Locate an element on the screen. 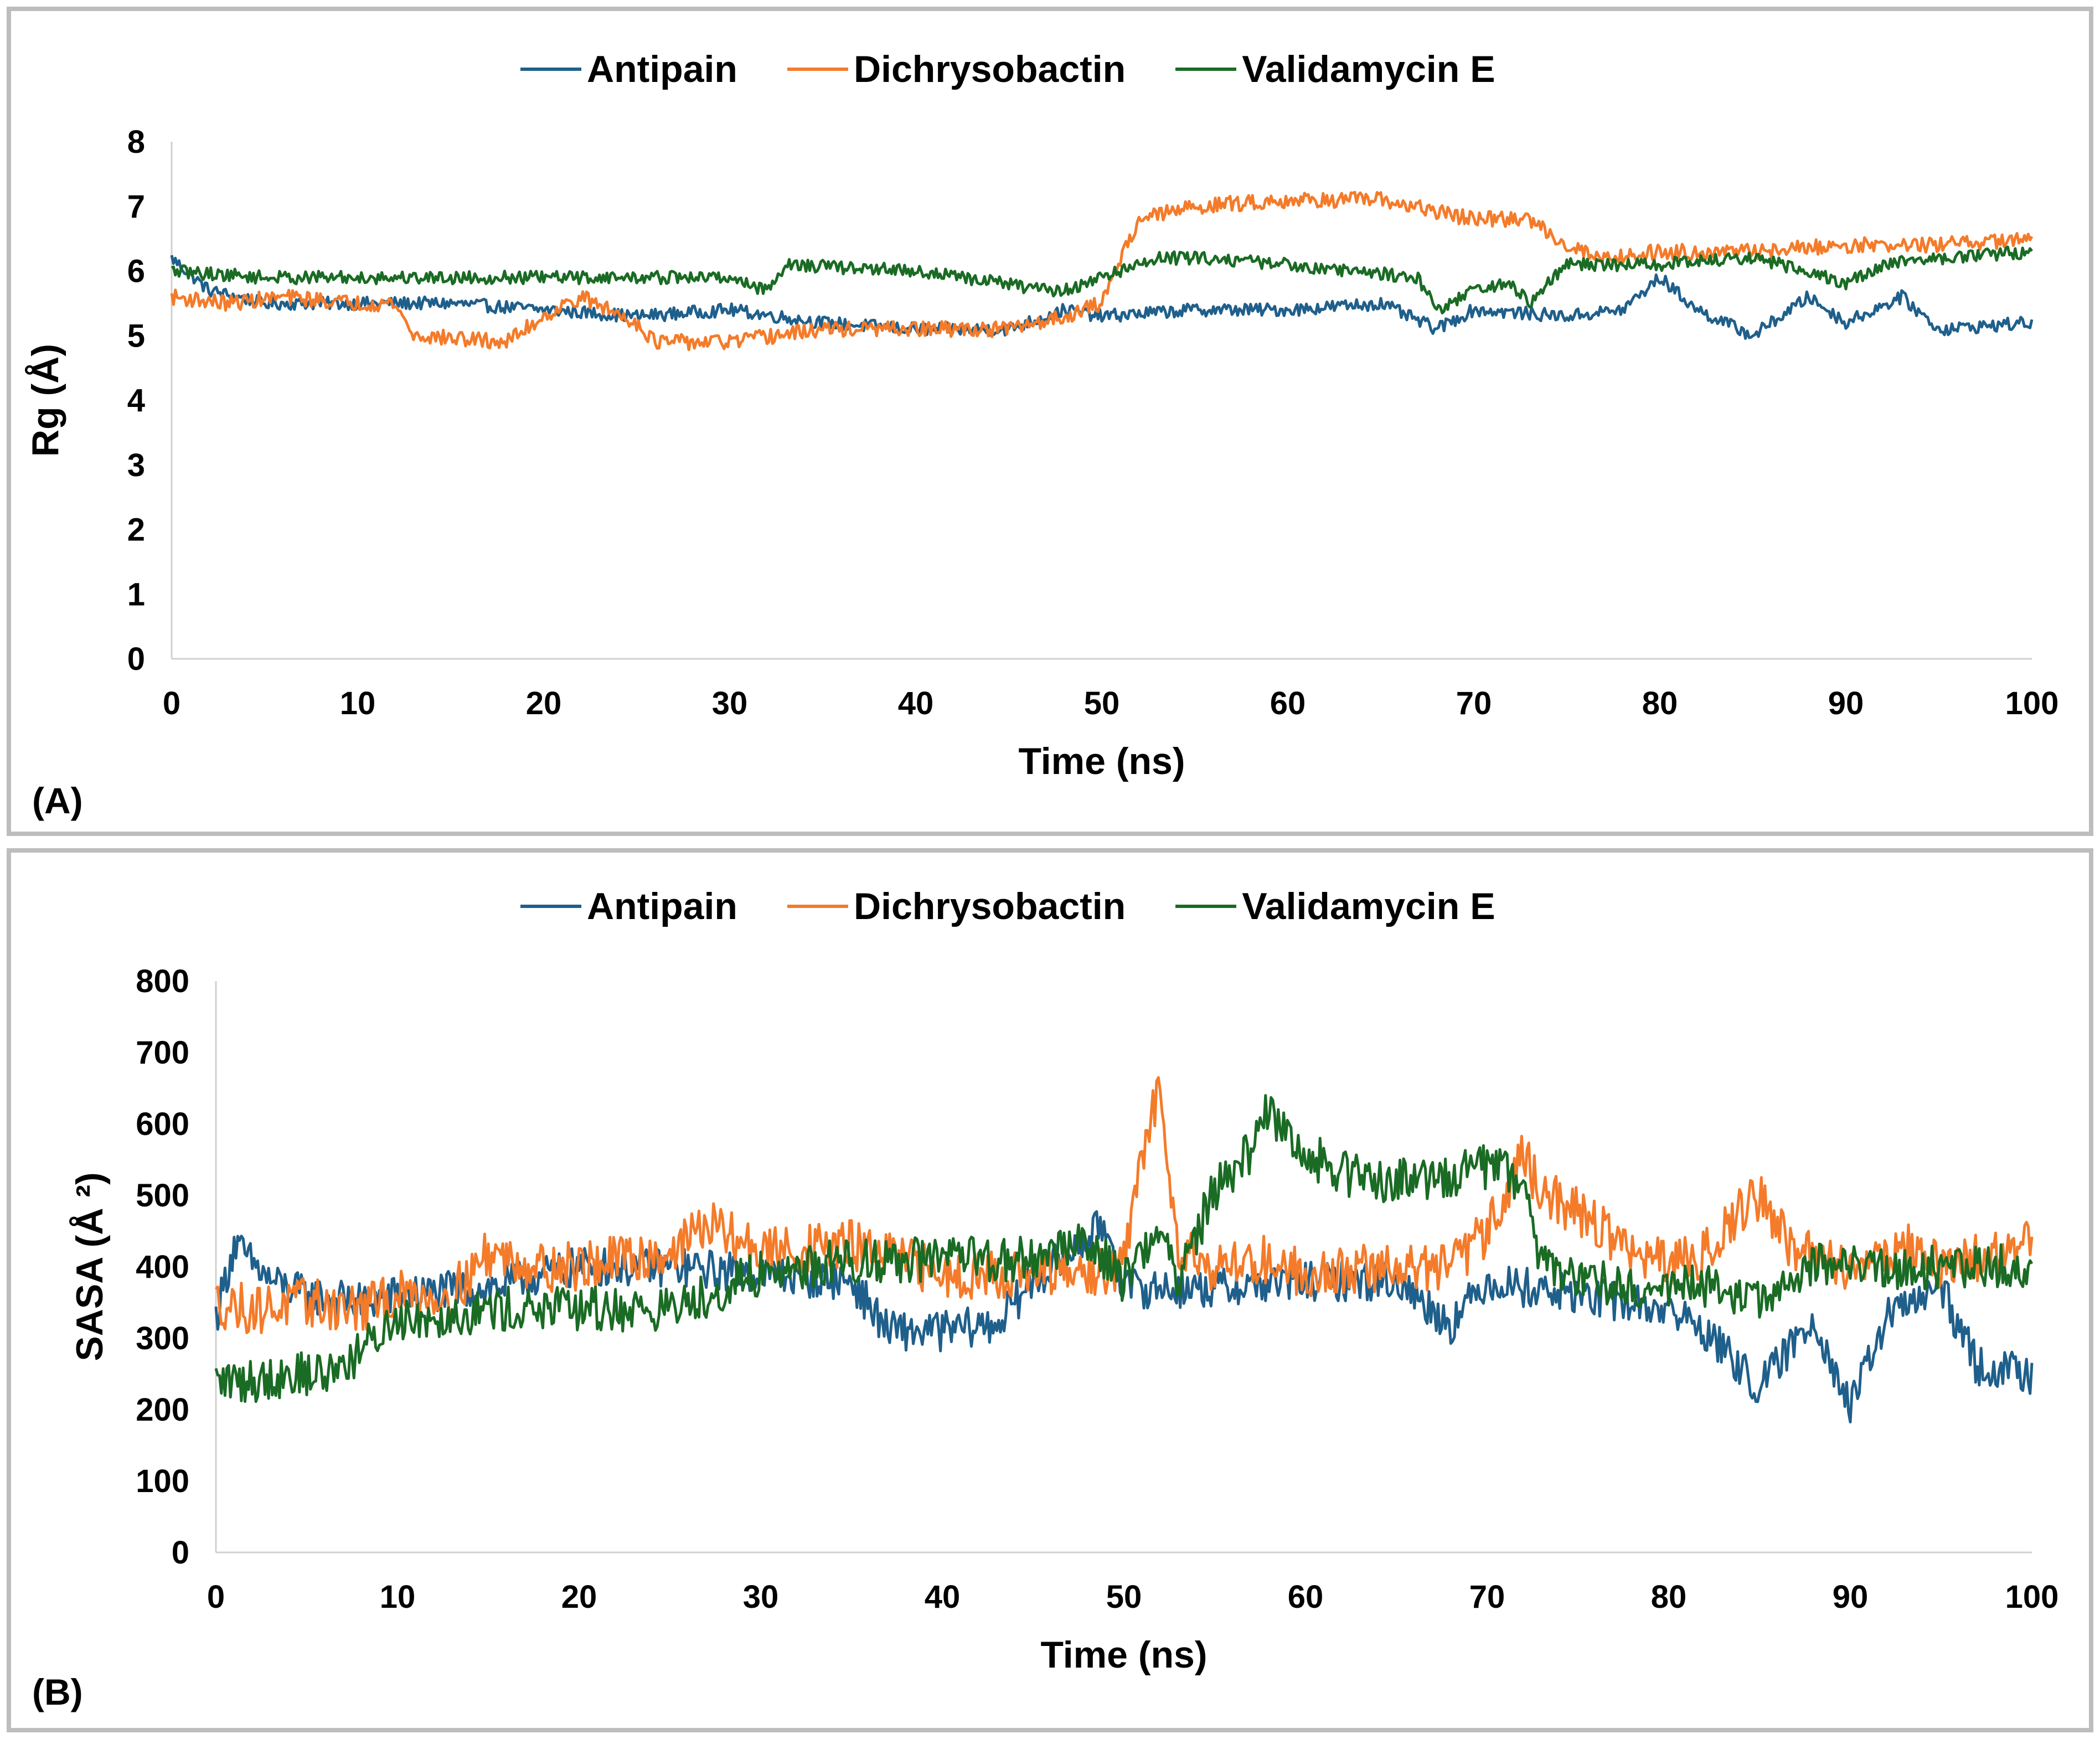 This screenshot has width=2100, height=1739. series-line-antipain is located at coordinates (1102, 297).